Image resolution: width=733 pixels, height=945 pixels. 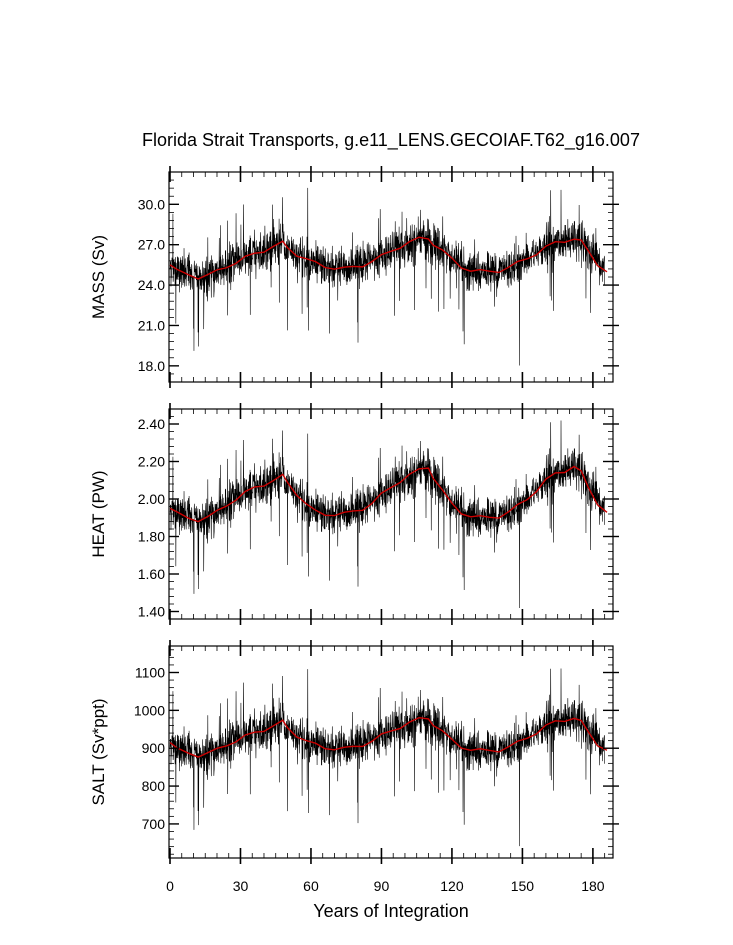 I want to click on y-tick-label-mass: 24.0, so click(x=151, y=285).